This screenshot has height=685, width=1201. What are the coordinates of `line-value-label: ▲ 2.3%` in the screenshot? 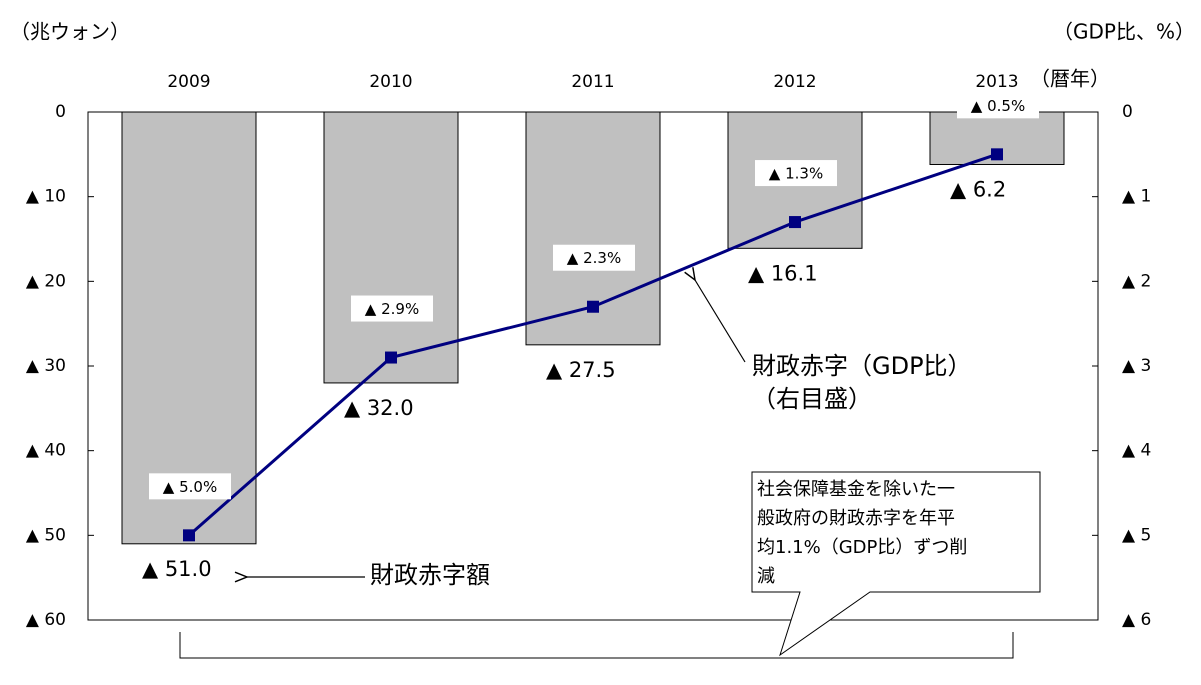 It's located at (594, 258).